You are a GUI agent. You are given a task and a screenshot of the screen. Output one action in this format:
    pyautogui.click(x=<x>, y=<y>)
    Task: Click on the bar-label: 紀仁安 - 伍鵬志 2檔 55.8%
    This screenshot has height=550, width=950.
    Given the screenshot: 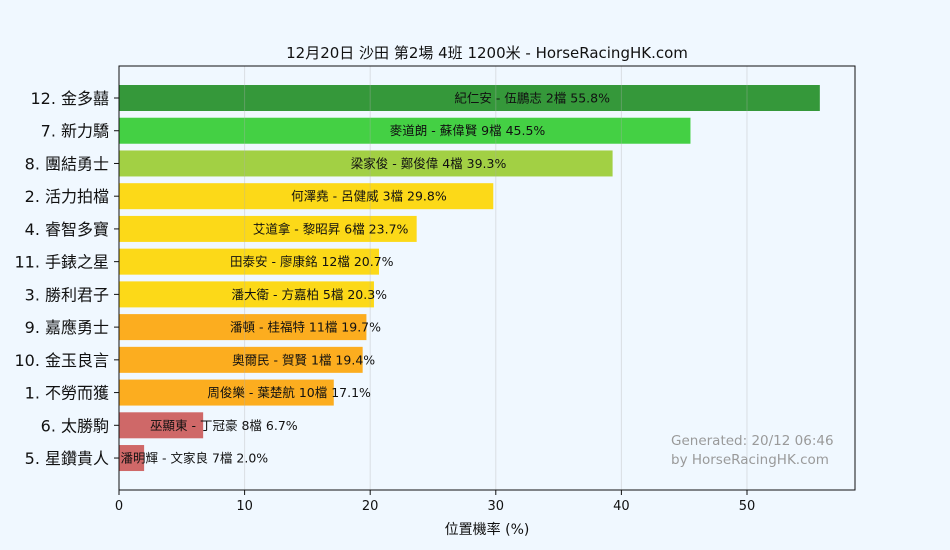 What is the action you would take?
    pyautogui.click(x=532, y=98)
    